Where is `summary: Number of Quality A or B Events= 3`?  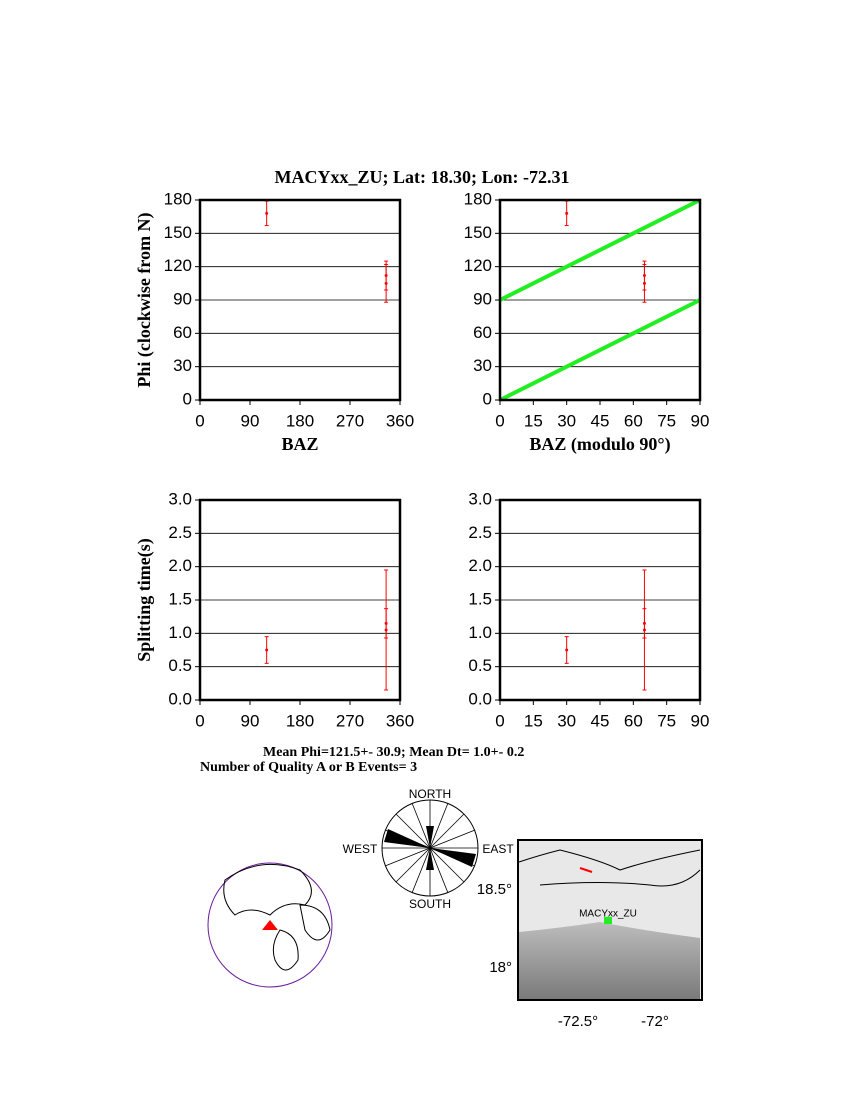 summary: Number of Quality A or B Events= 3 is located at coordinates (308, 767).